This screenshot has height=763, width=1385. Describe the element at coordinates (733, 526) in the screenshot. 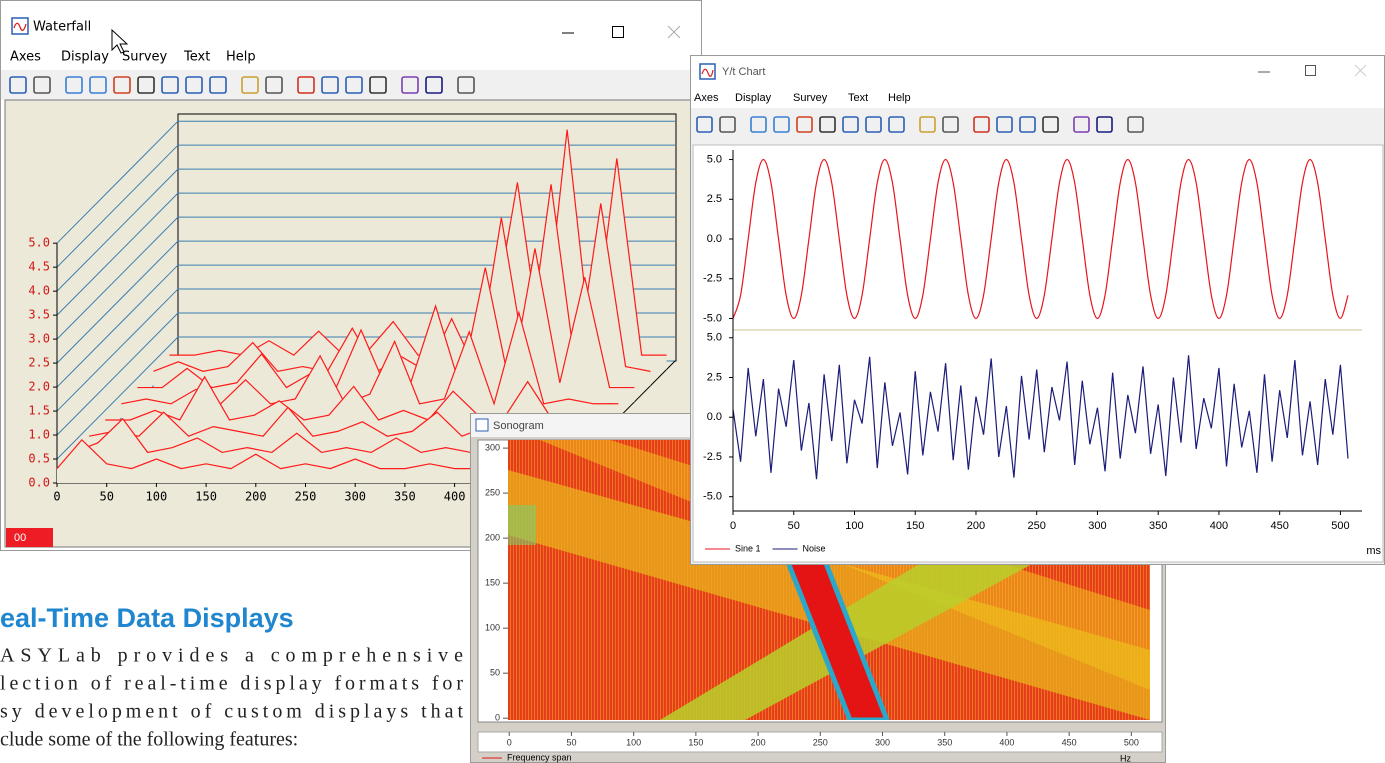

I see `x-tick-label: 0` at that location.